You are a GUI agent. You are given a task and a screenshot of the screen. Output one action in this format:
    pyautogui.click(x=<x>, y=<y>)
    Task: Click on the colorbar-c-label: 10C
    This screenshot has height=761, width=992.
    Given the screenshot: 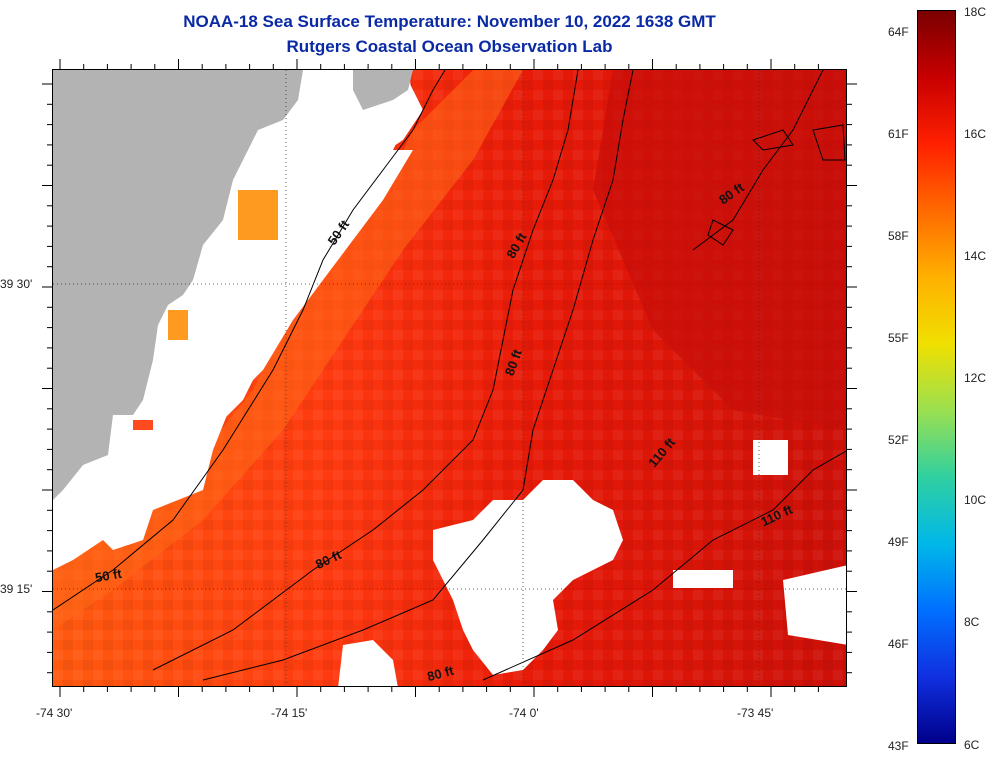 What is the action you would take?
    pyautogui.click(x=975, y=500)
    